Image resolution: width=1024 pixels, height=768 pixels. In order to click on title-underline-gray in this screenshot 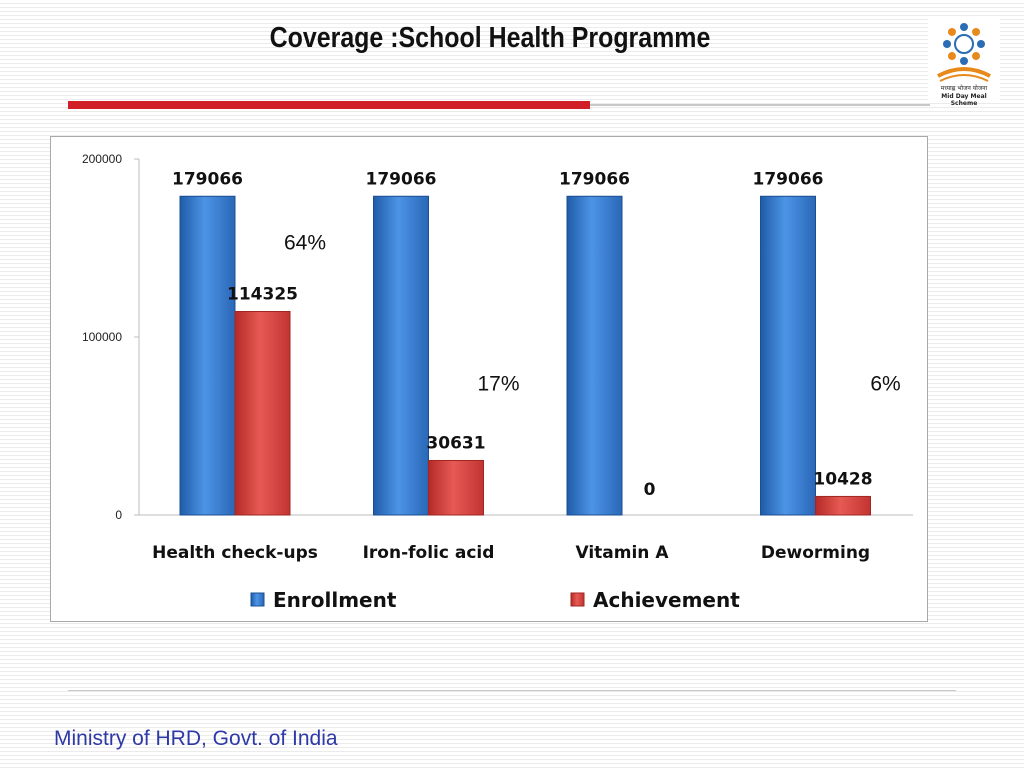, I will do `click(760, 105)`.